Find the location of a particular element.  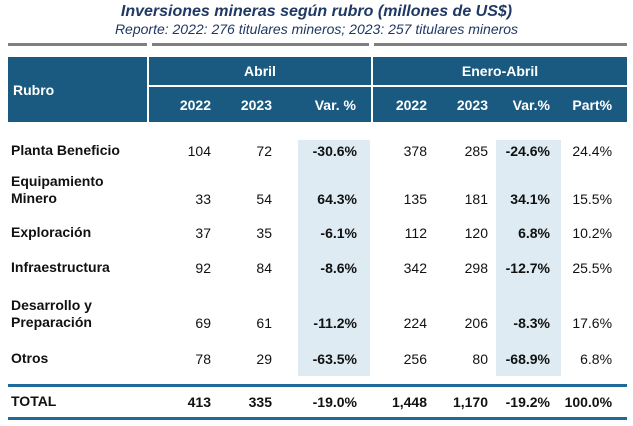

cell-ea-2022: 378 is located at coordinates (415, 151).